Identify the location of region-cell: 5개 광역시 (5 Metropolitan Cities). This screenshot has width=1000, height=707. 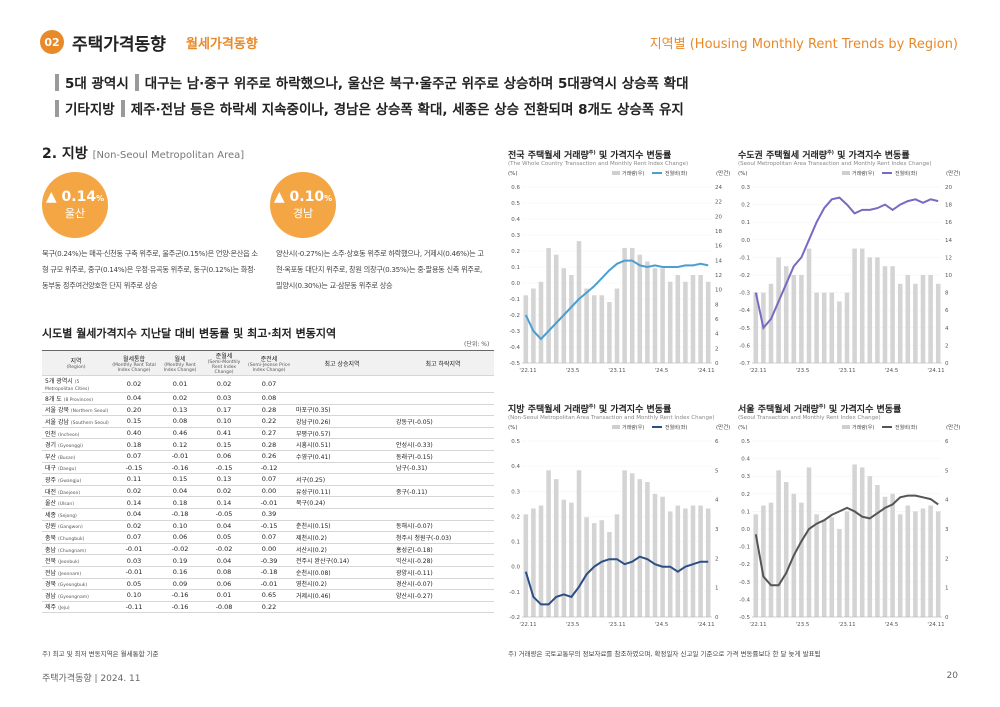
(76, 384).